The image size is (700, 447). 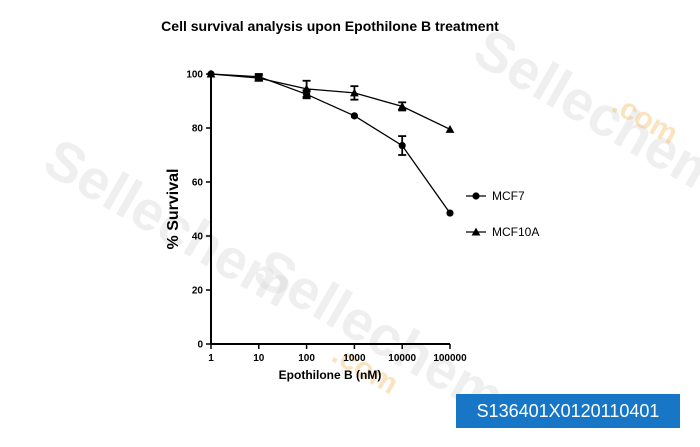 What do you see at coordinates (330, 375) in the screenshot?
I see `x-axis-label: Epothilone B (nM)` at bounding box center [330, 375].